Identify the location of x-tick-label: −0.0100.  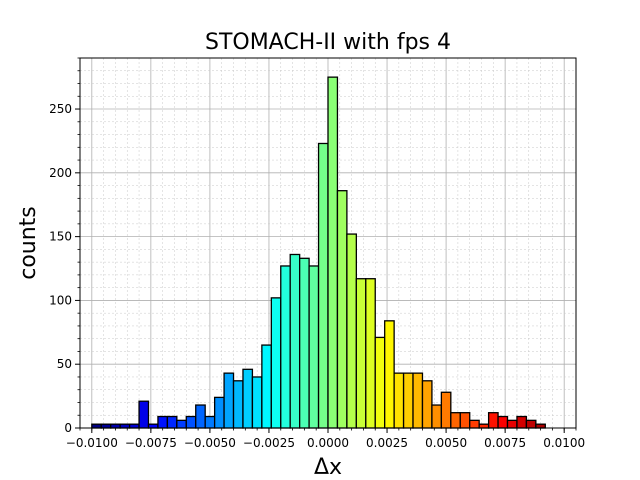
(92, 443).